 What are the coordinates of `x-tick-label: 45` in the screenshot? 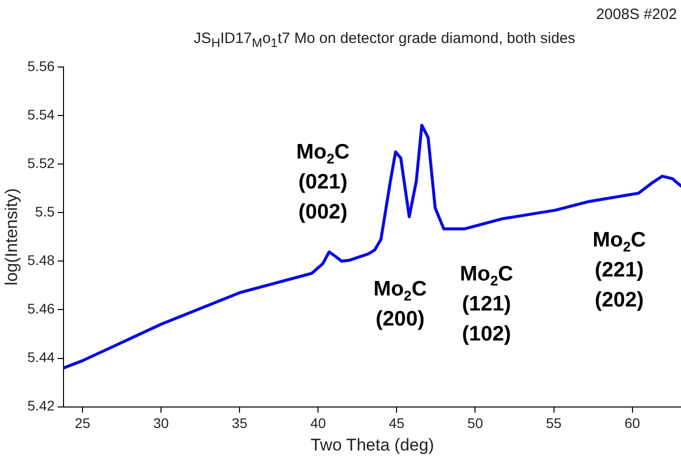 It's located at (396, 423).